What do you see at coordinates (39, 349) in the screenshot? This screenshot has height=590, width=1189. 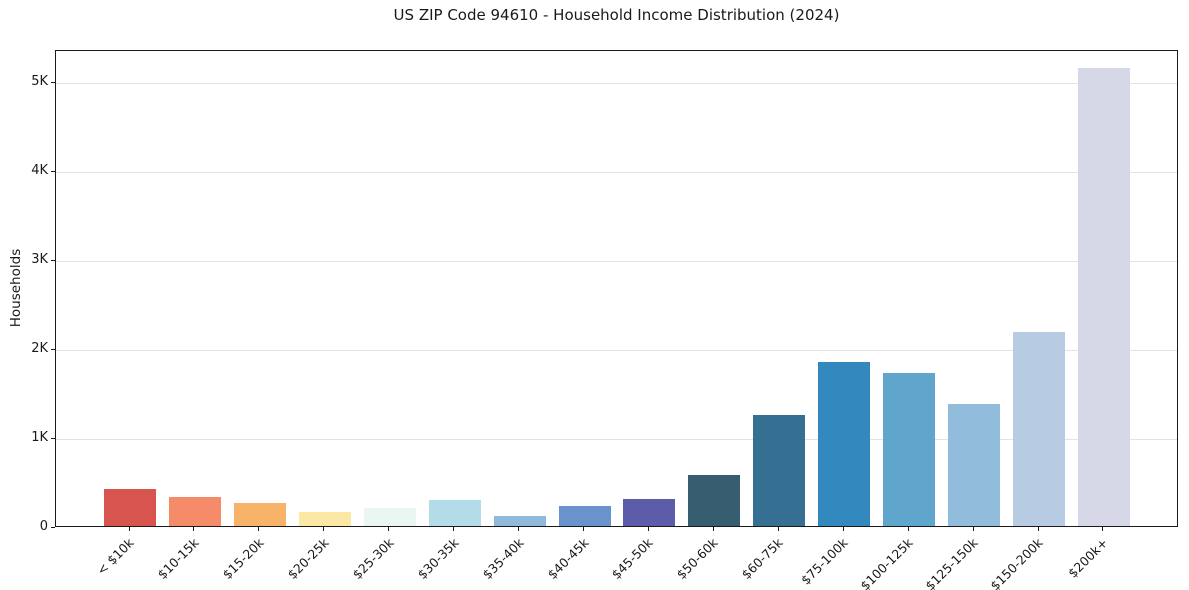 I see `y-tick-label: 2K` at bounding box center [39, 349].